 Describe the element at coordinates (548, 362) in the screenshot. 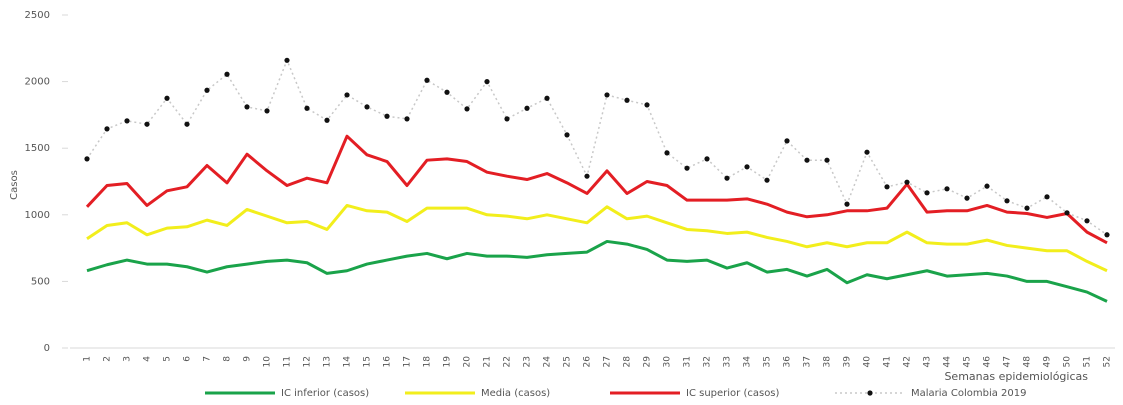

I see `x-tick-label: 24` at that location.